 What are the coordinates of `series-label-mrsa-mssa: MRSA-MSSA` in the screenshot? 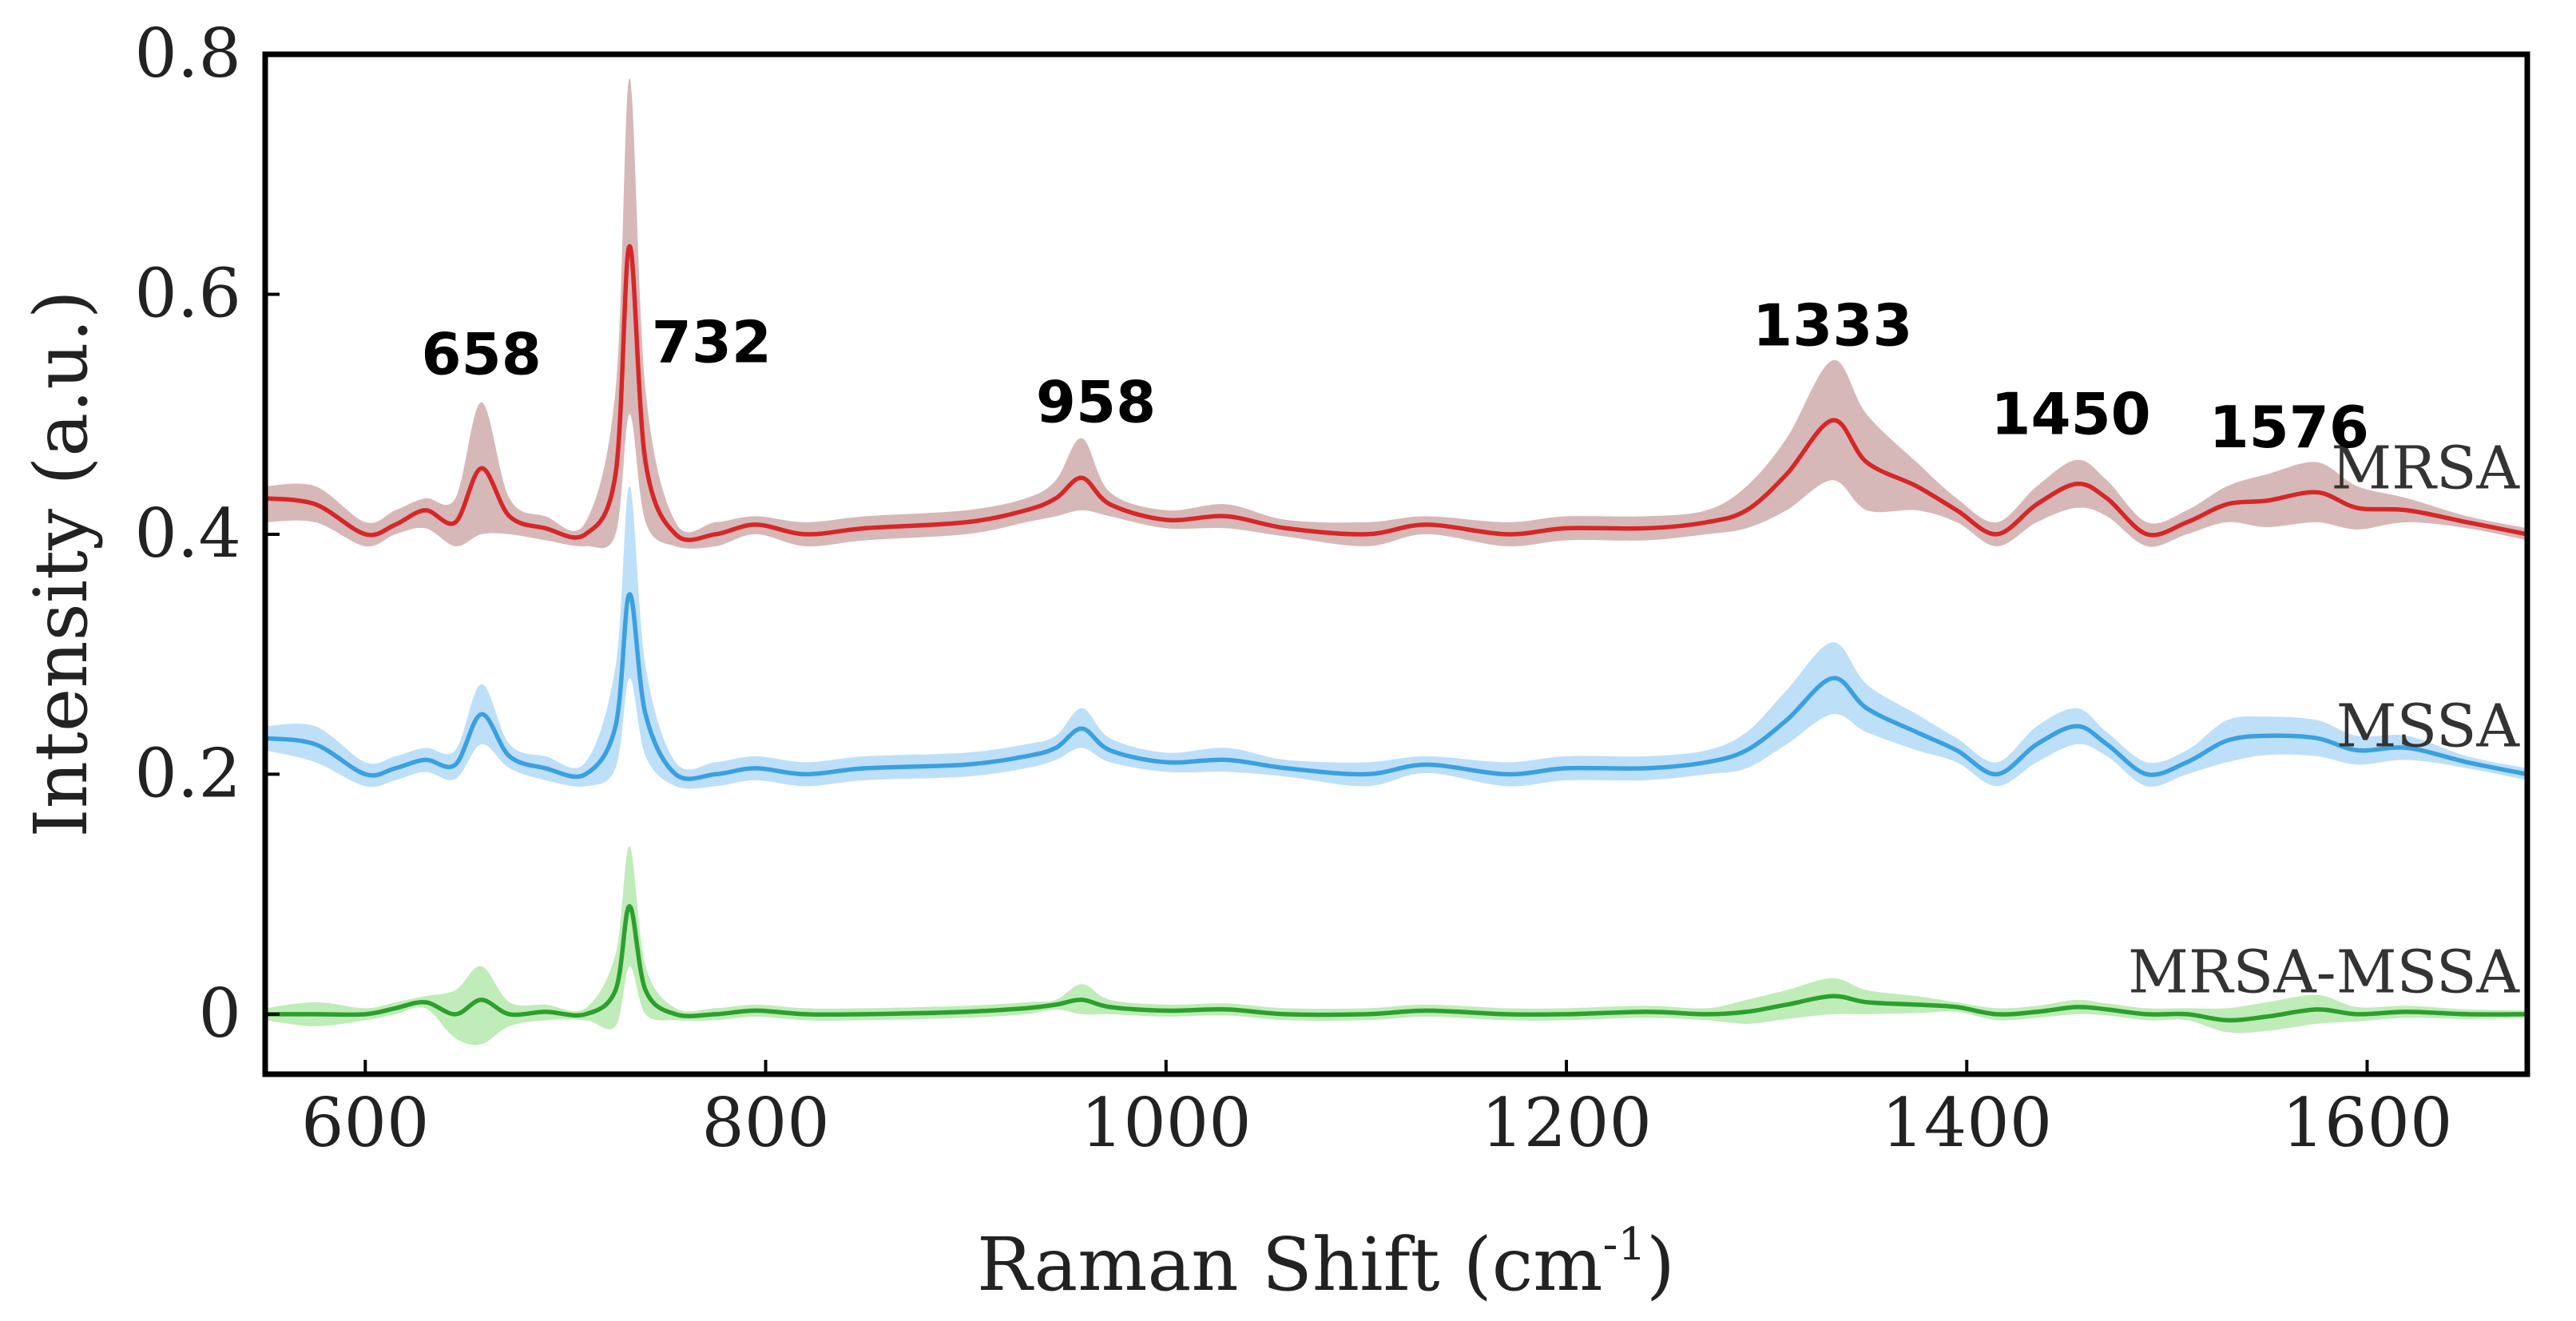 It's located at (2324, 972).